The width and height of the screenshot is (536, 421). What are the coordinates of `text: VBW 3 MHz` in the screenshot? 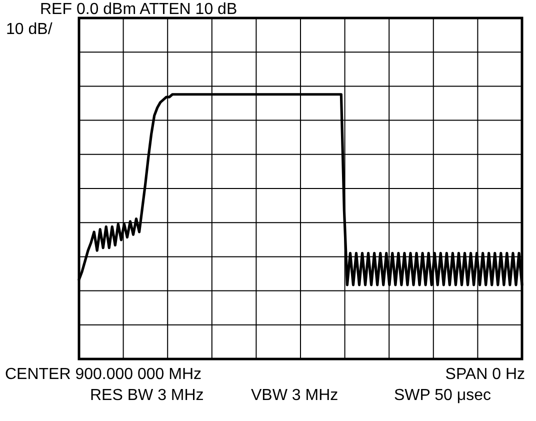 It's located at (294, 395).